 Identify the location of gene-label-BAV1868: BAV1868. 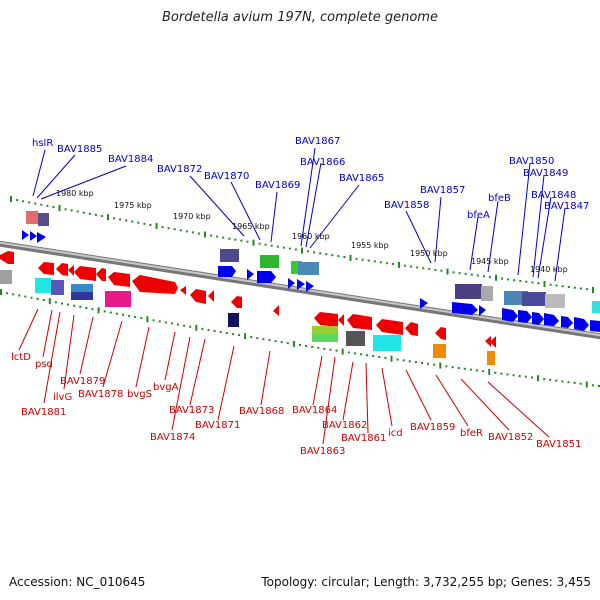
(261, 411).